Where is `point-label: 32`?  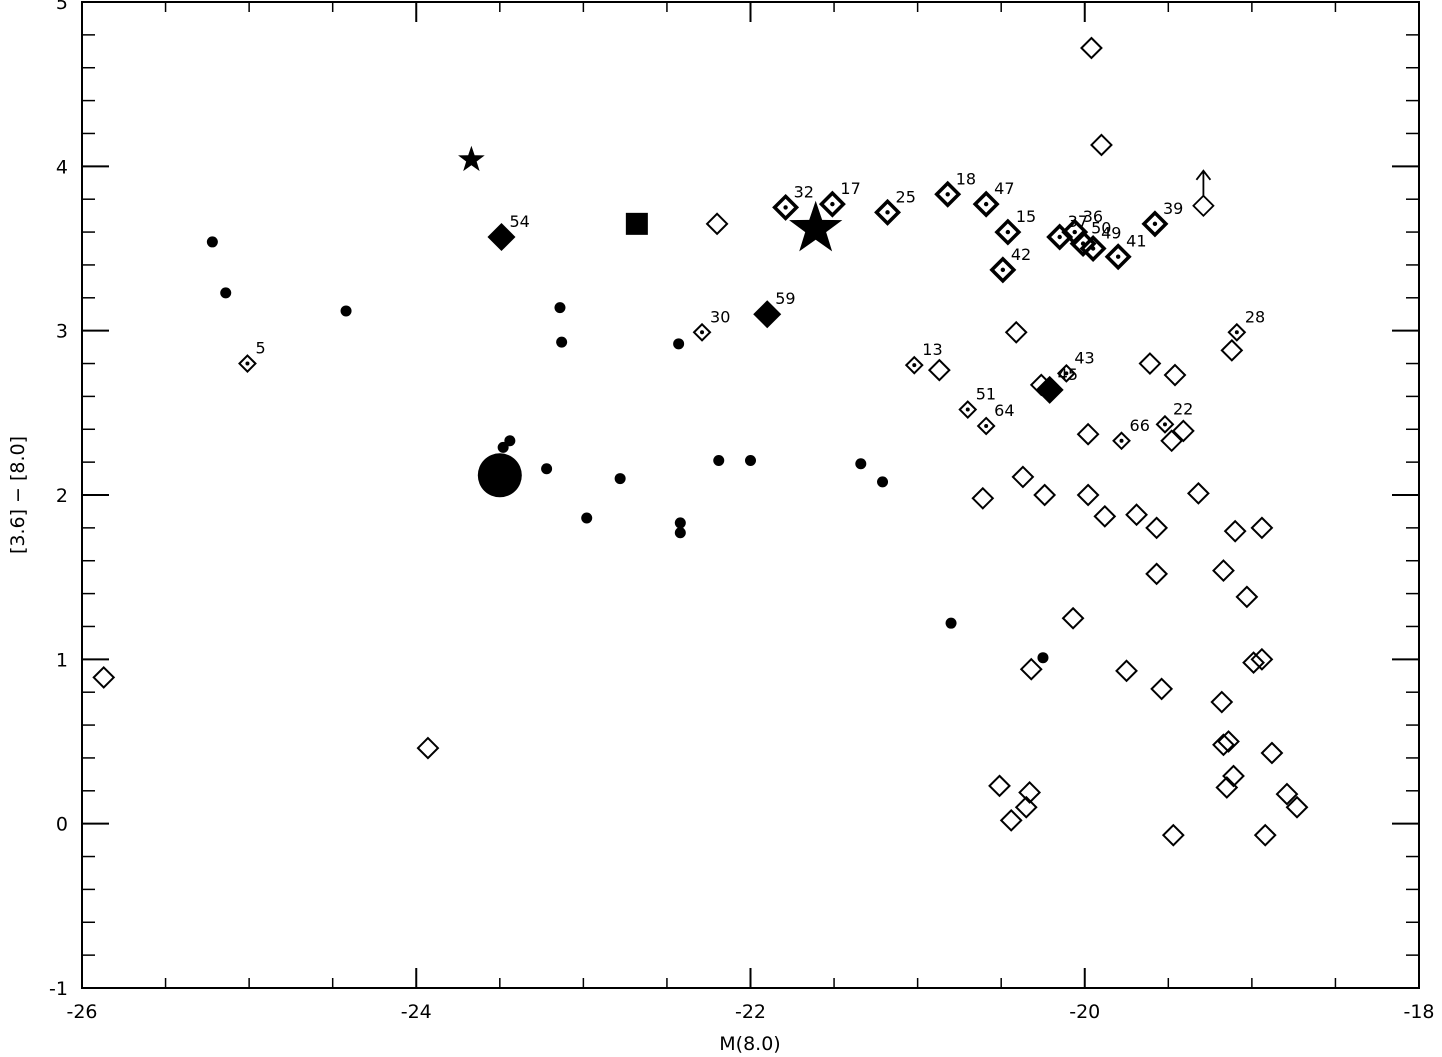 point-label: 32 is located at coordinates (804, 191).